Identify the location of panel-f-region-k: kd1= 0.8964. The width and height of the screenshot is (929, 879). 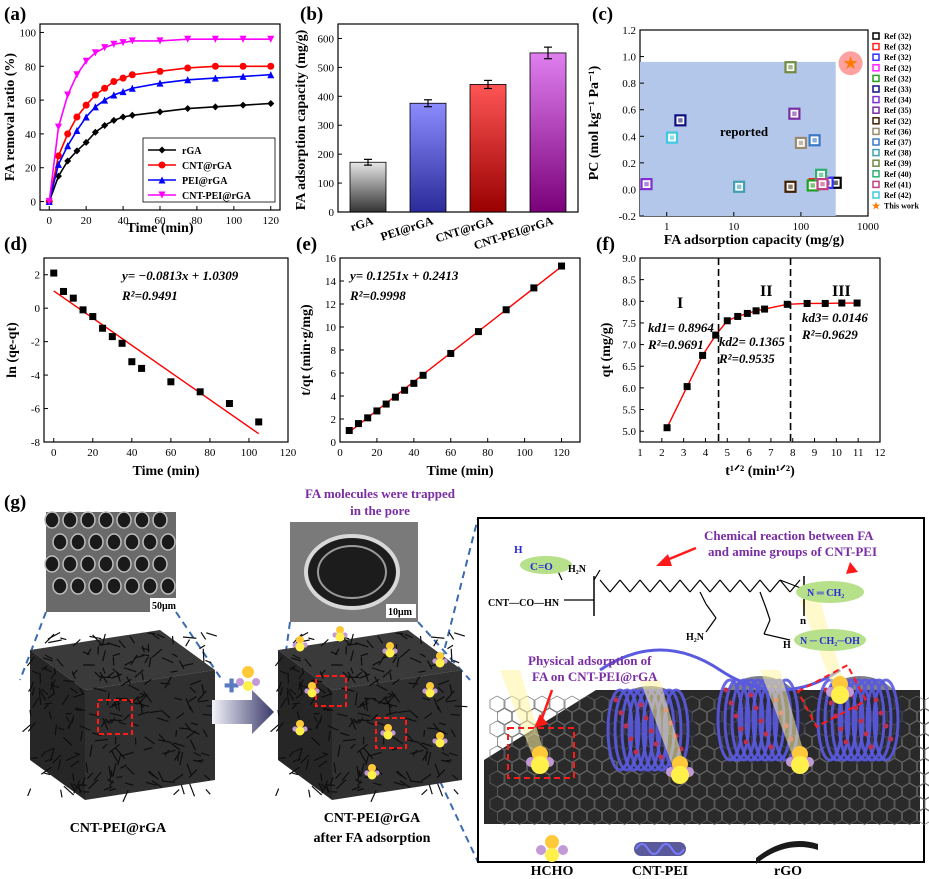
(681, 327).